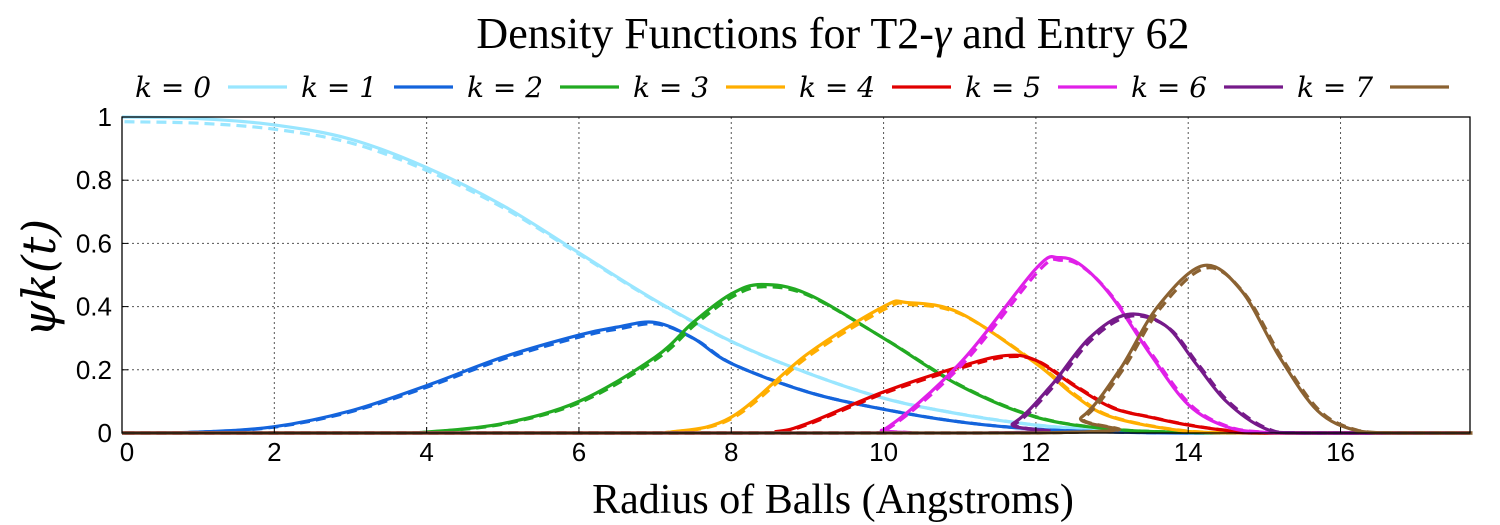 The width and height of the screenshot is (1500, 525). Describe the element at coordinates (1188, 452) in the screenshot. I see `x-tick-label: 14` at that location.